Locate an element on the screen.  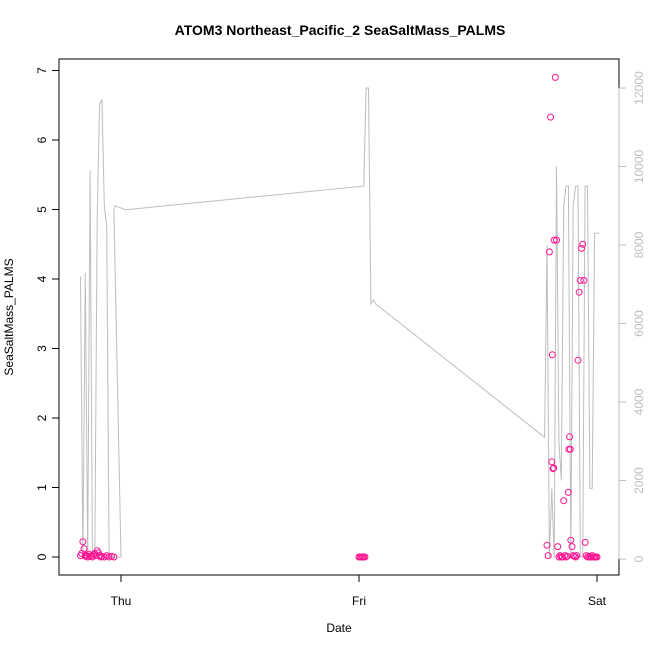
y-left-tick-label: 2 is located at coordinates (42, 417).